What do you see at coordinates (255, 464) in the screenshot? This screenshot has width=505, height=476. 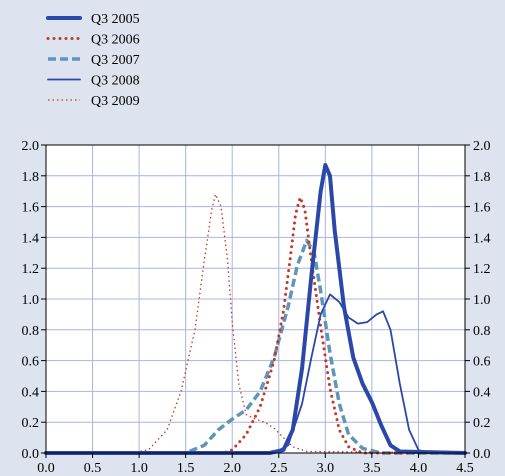 I see `x-axis: 0.0 0.5 1.0 1.5 2.0 2.5 3.0 3.5 4.0 4.5` at bounding box center [255, 464].